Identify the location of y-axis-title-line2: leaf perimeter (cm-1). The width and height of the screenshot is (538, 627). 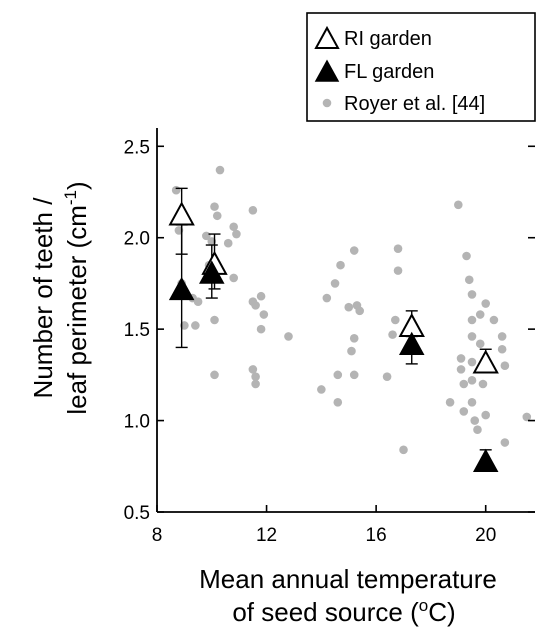
(76, 297).